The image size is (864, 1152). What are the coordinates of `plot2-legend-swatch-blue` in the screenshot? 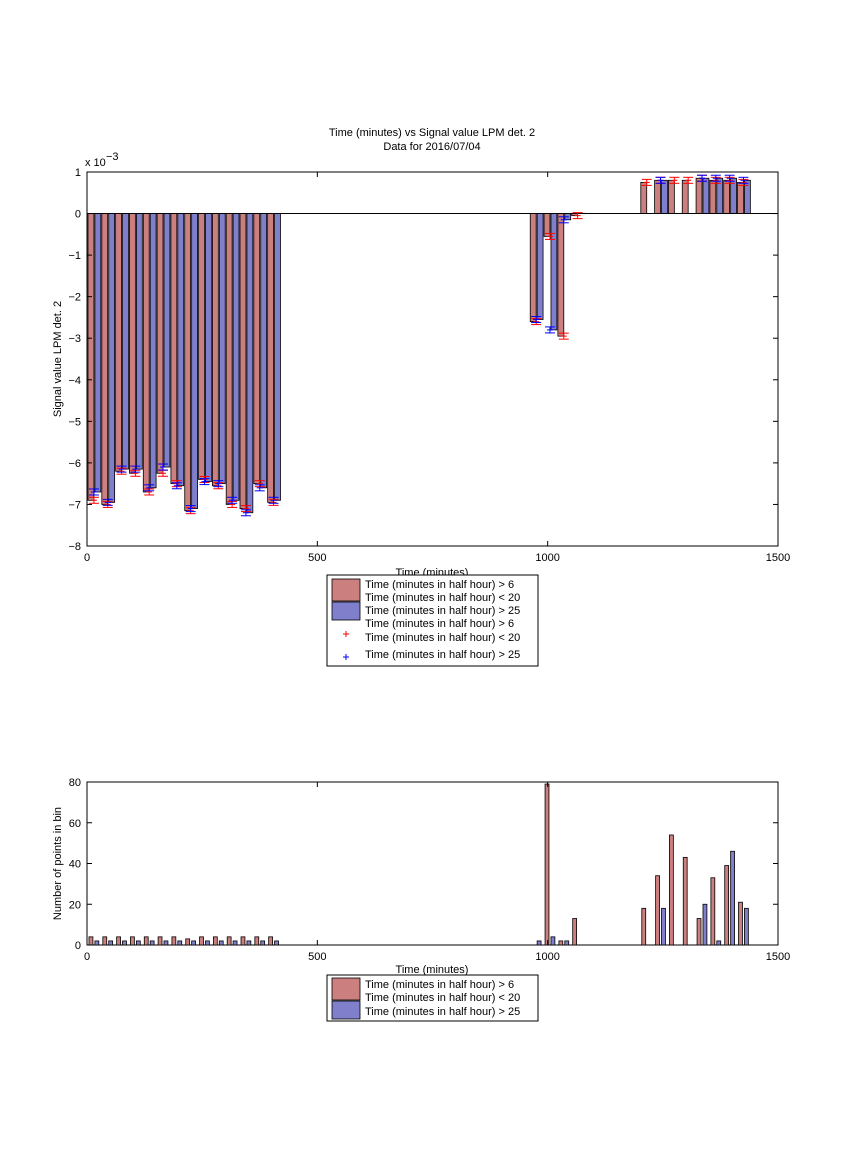 It's located at (346, 1010).